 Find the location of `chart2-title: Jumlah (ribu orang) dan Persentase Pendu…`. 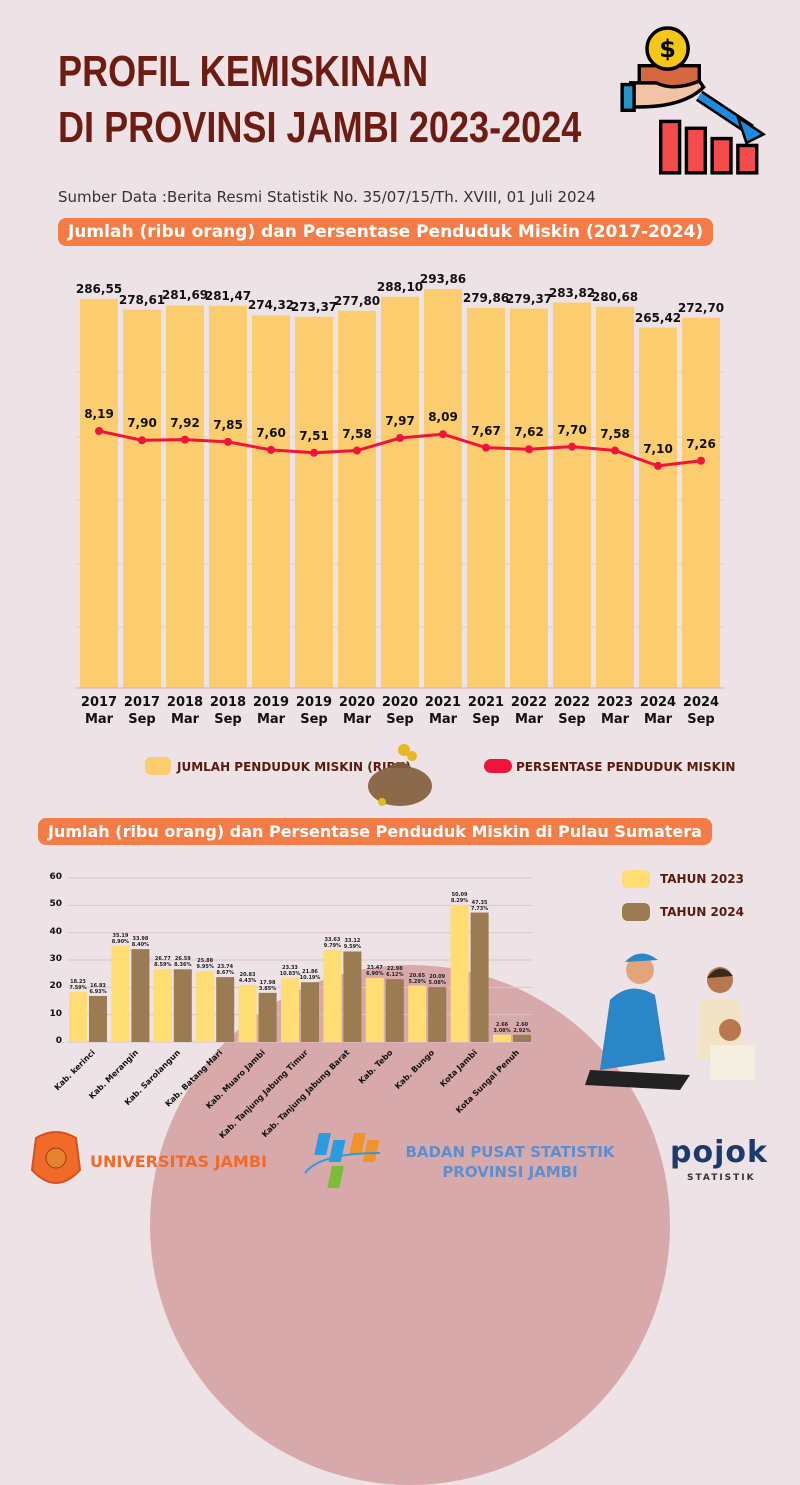

chart2-title: Jumlah (ribu orang) dan Persentase Pendu… is located at coordinates (375, 831).